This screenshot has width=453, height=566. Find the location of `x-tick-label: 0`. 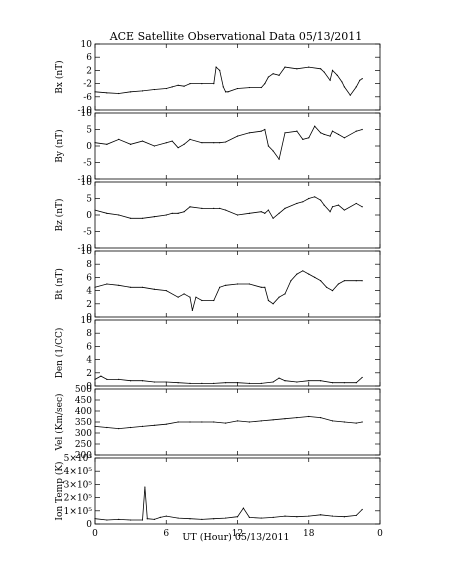

x-tick-label: 0 is located at coordinates (95, 534).